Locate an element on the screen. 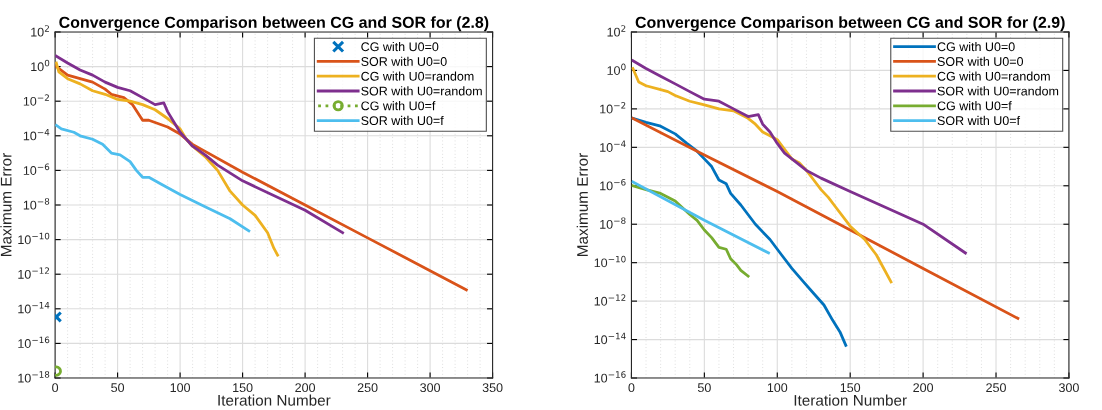 The image size is (1102, 410). chart-title: Convergence Comparison between CG and SOR for (2.8) is located at coordinates (274, 24).